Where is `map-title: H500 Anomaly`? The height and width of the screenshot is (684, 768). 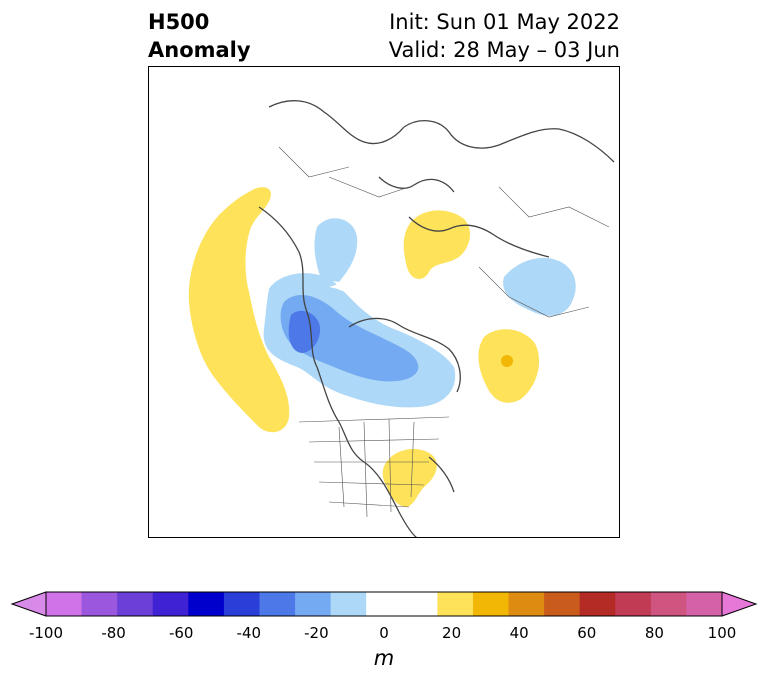 map-title: H500 Anomaly is located at coordinates (199, 36).